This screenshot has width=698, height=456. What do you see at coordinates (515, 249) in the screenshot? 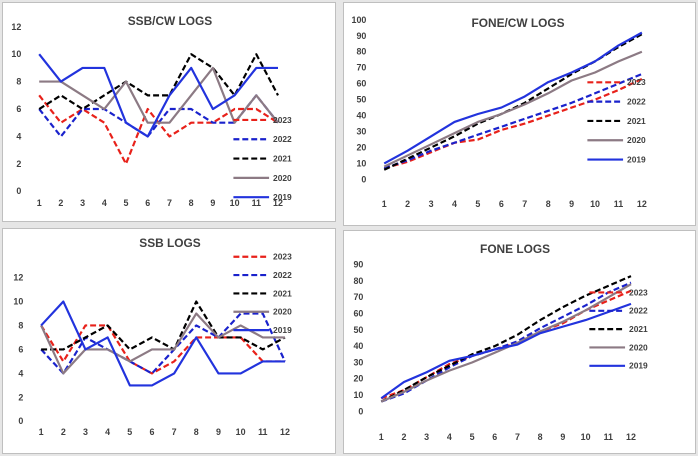
I see `chart-title: FONE LOGS` at bounding box center [515, 249].